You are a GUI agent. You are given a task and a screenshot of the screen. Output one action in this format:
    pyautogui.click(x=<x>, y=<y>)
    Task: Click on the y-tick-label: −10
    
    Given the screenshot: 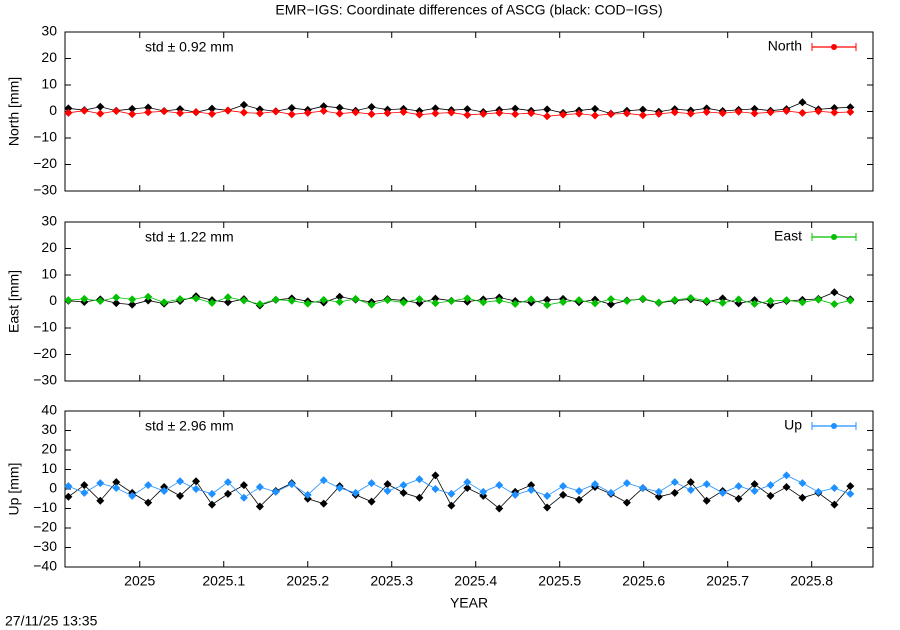 What is the action you would take?
    pyautogui.click(x=45, y=327)
    